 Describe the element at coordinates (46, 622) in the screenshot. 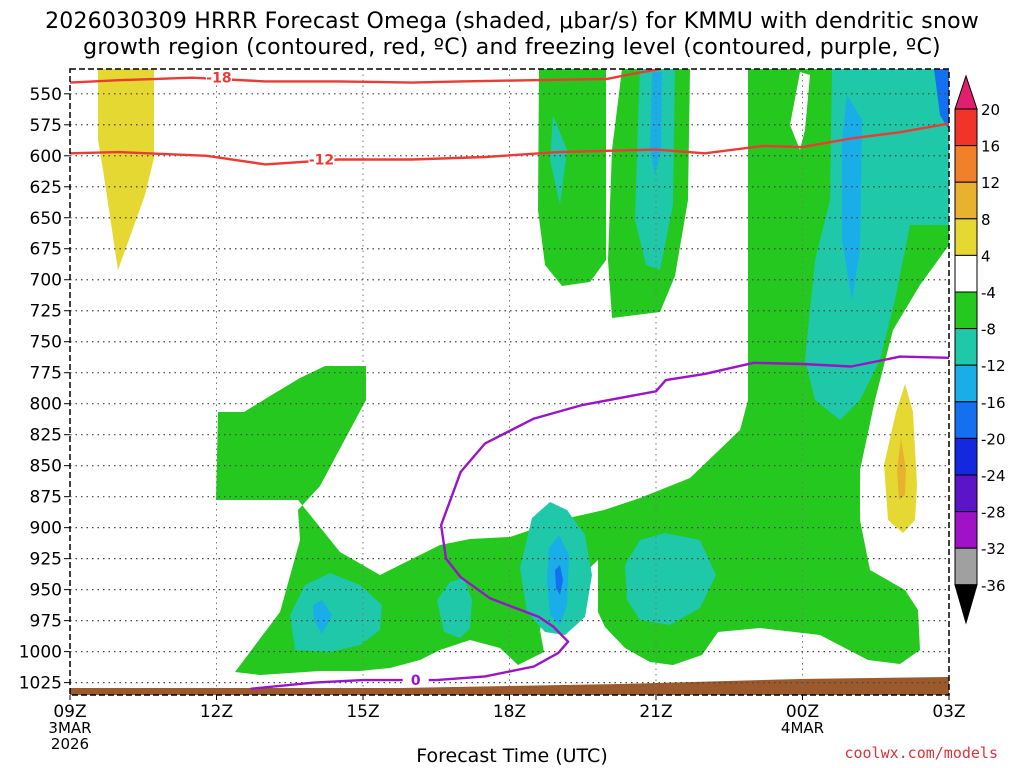

I see `y-tick-label: 975` at that location.